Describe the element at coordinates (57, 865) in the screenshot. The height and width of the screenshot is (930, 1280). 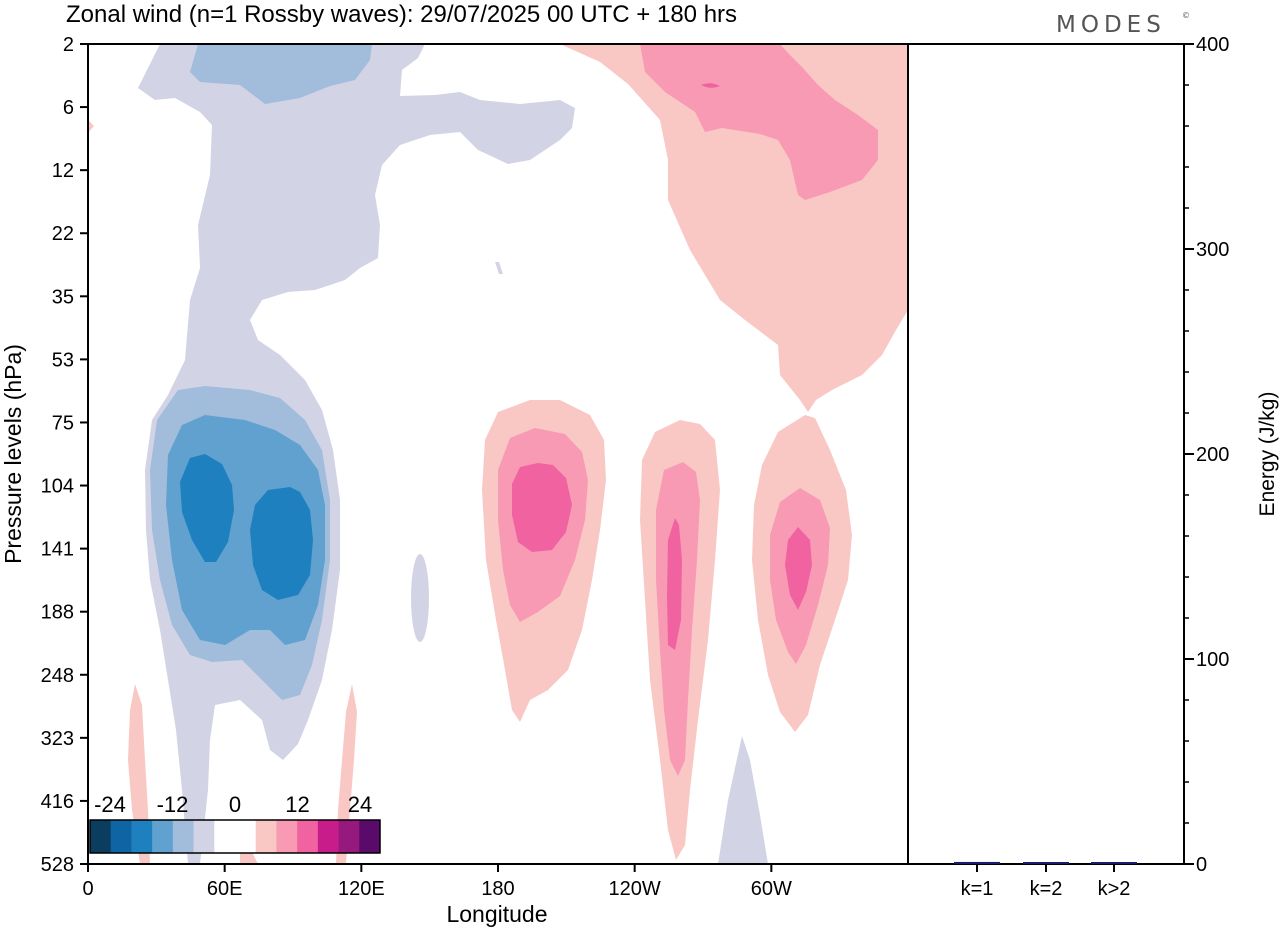
I see `y-tick-label: 528` at that location.